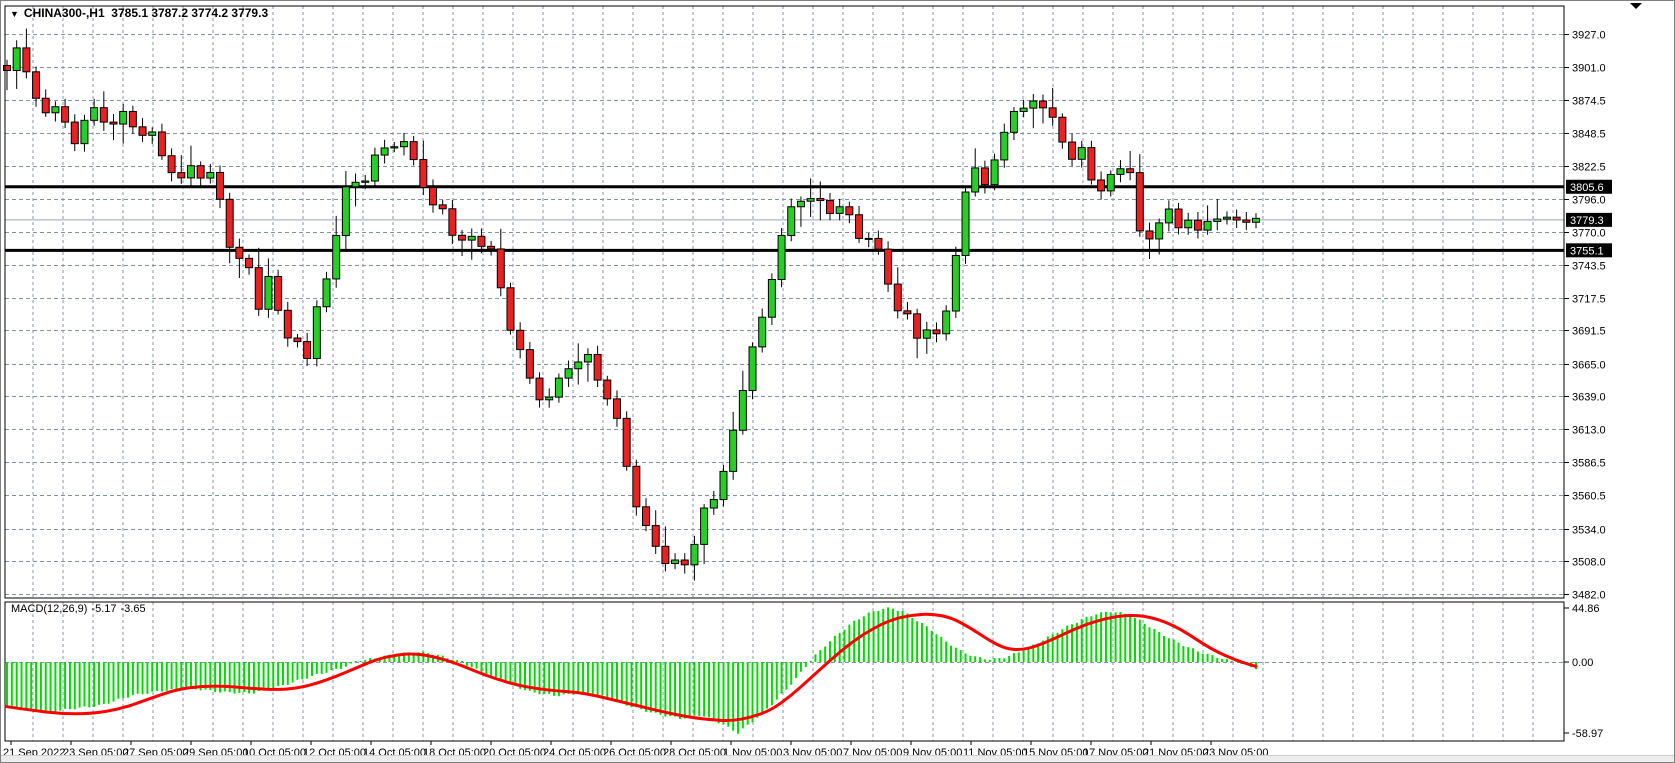  Describe the element at coordinates (190, 13) in the screenshot. I see `title-ohlc-values: 3785.1 3787.2 3774.2 3779.3` at that location.